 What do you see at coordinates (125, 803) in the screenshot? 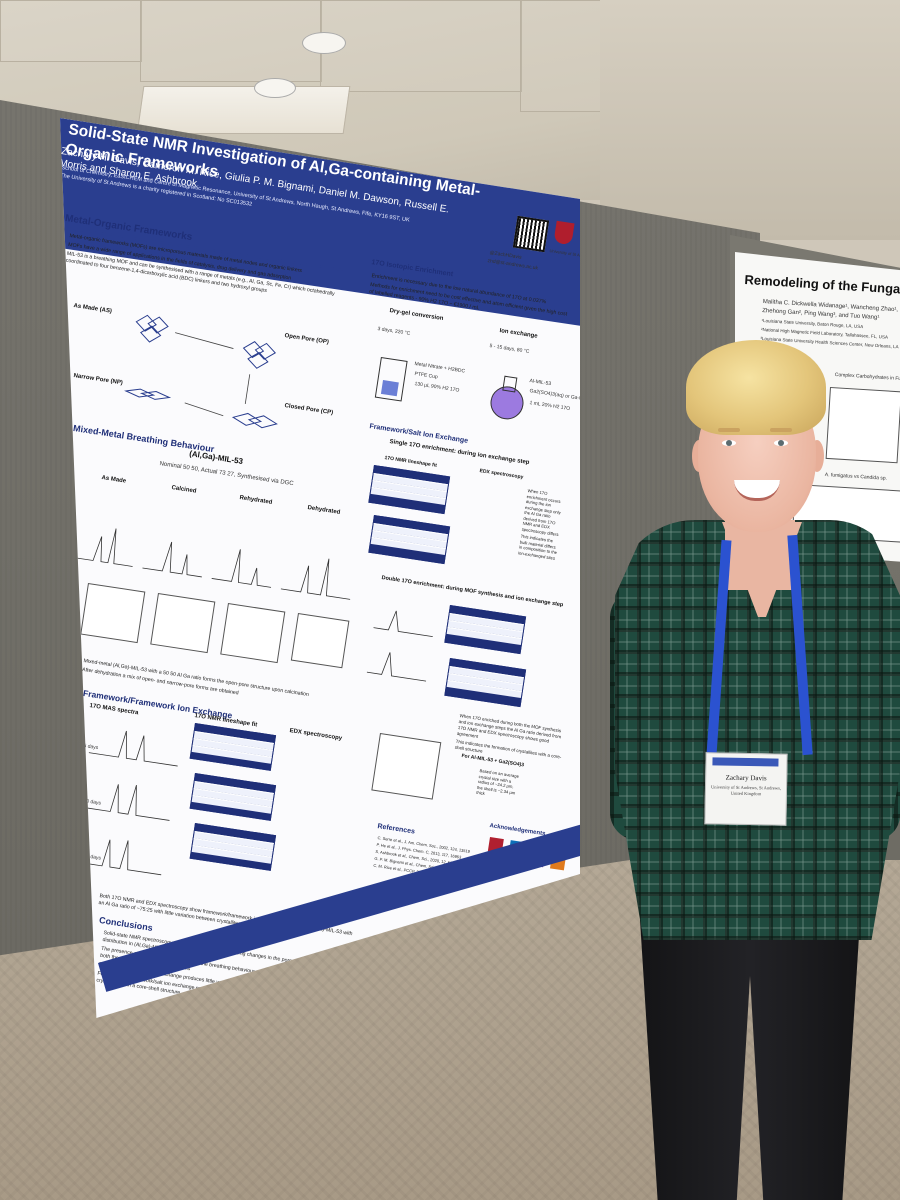
I see `ffie-spectra` at bounding box center [125, 803].